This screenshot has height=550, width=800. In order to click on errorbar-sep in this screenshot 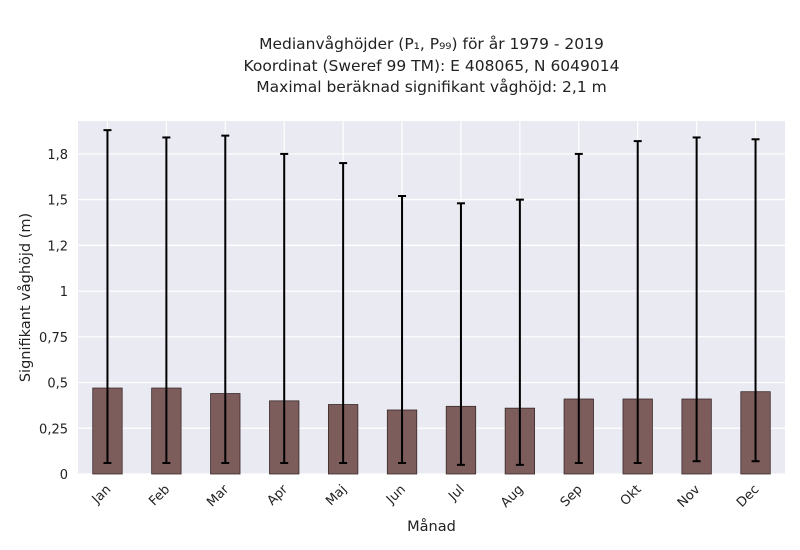, I will do `click(578, 308)`.